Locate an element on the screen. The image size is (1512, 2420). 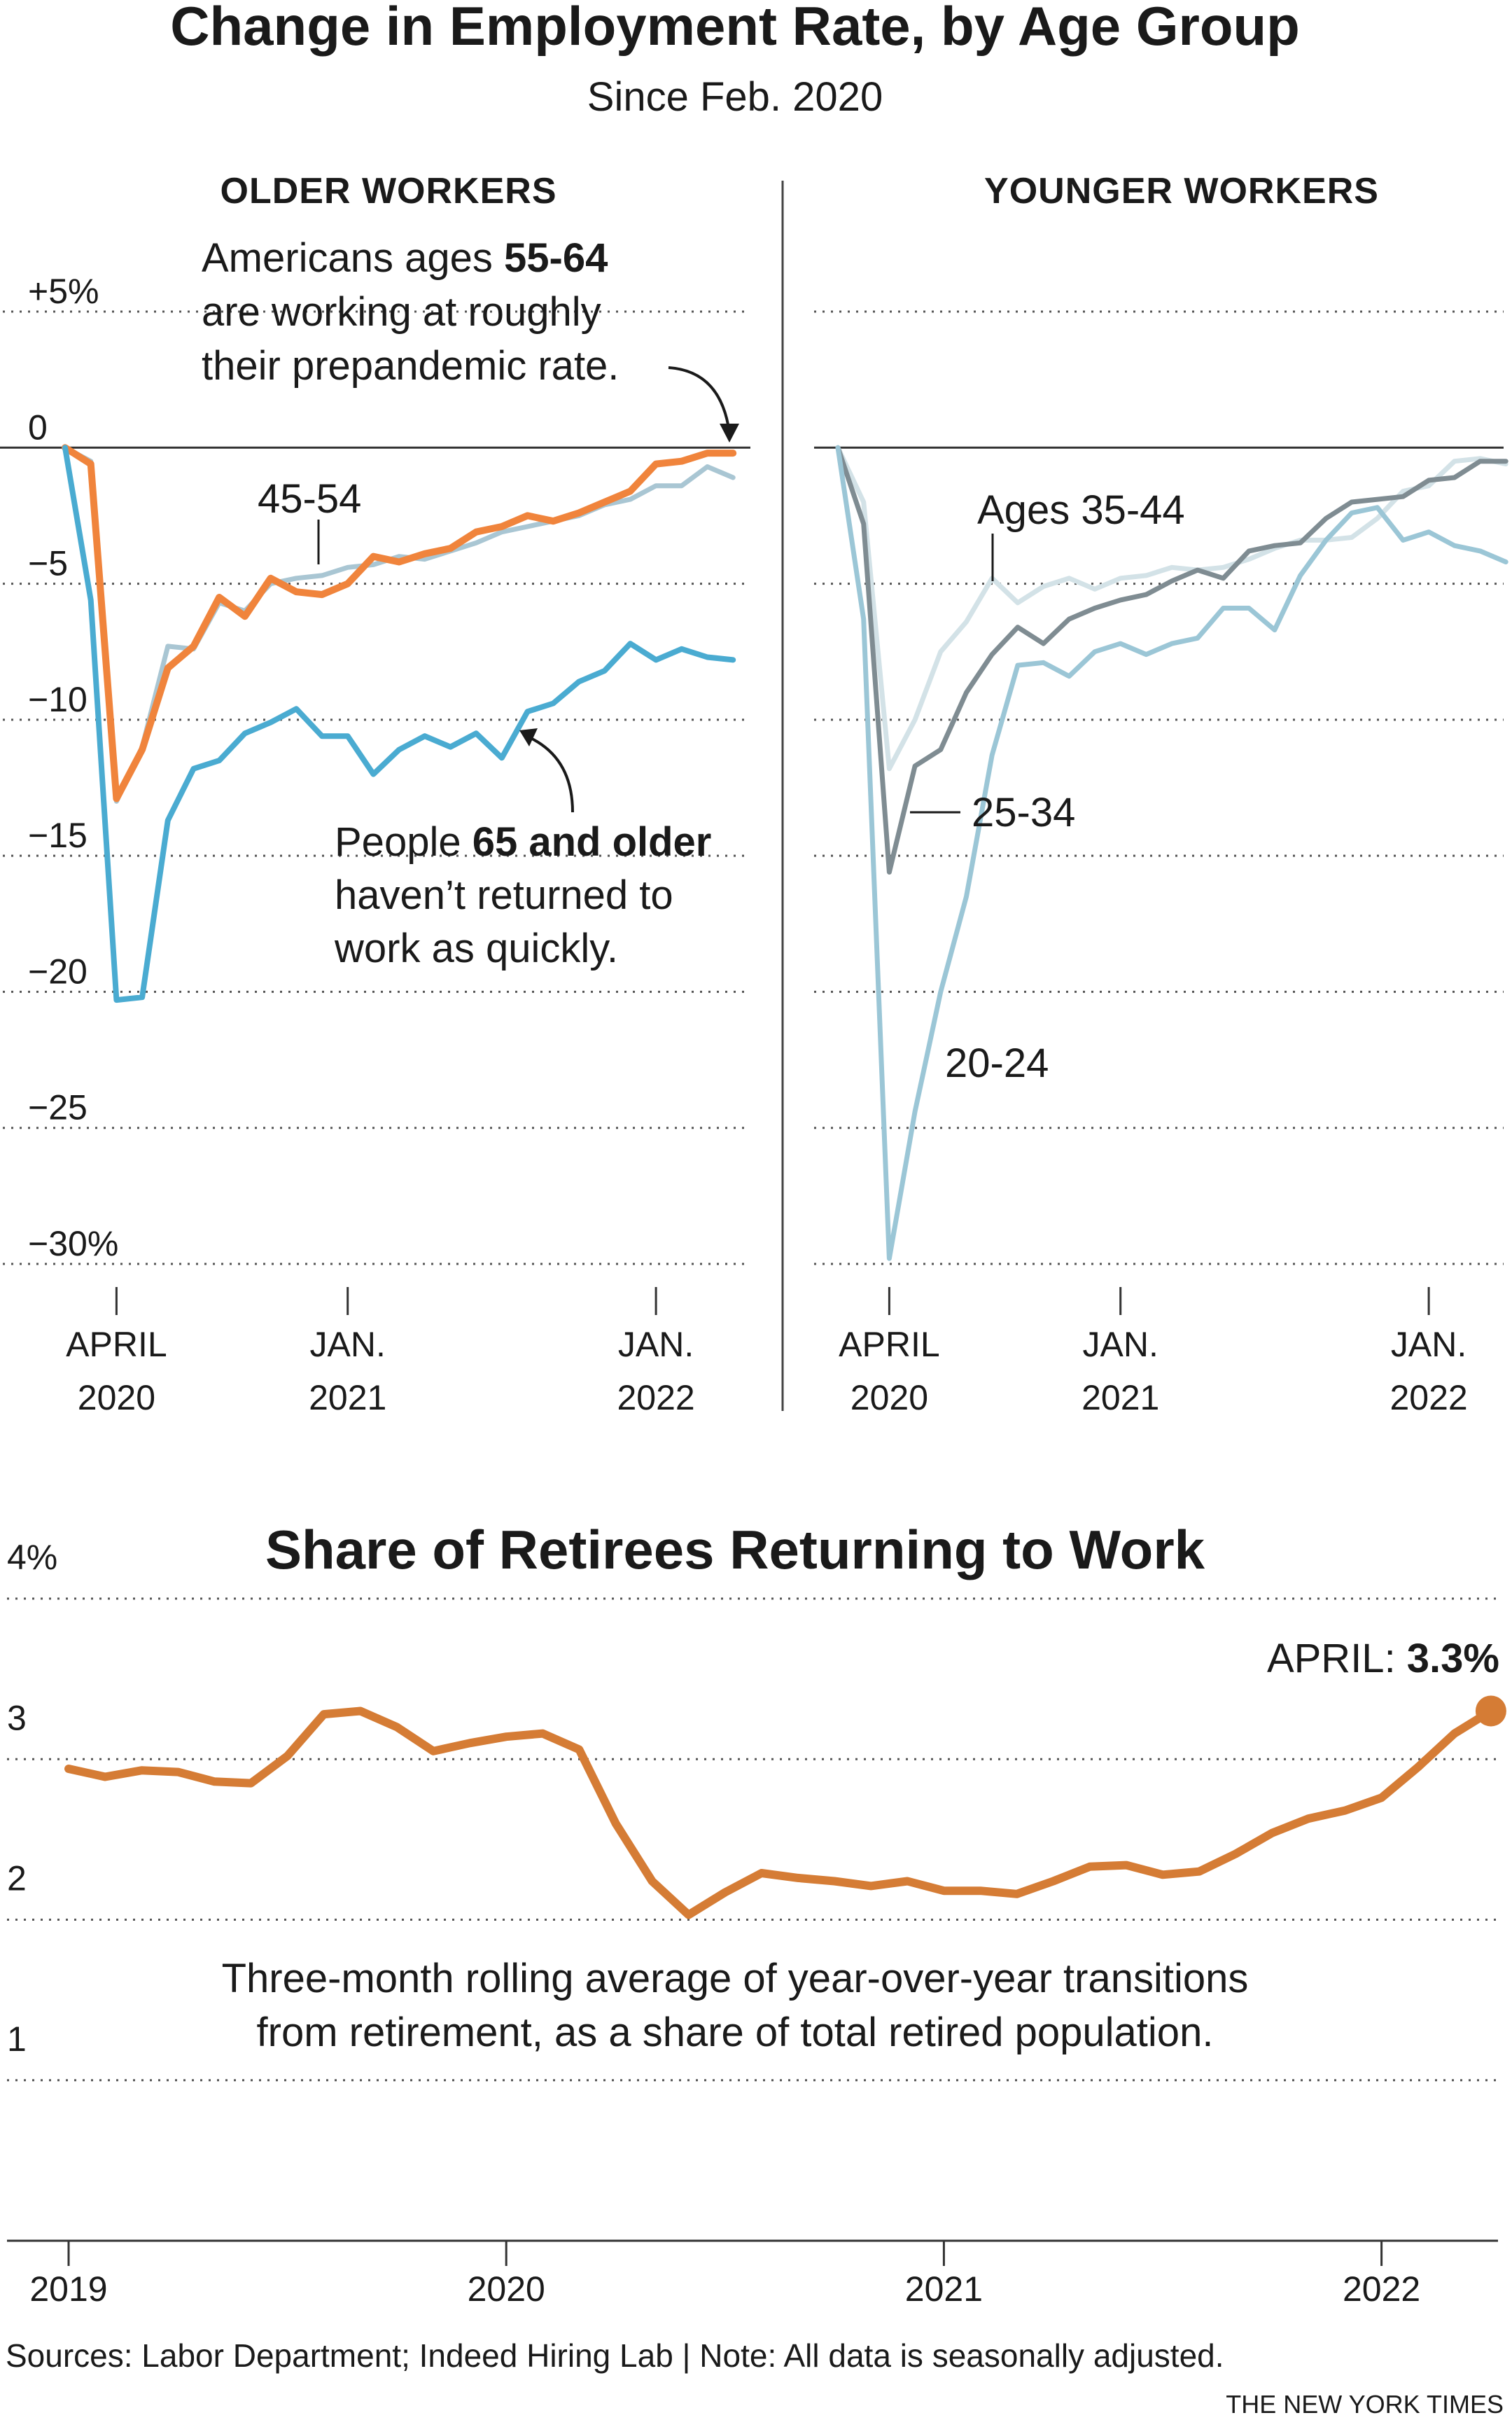
annotation-55-64-line3: their prepandemic rate. is located at coordinates (410, 366).